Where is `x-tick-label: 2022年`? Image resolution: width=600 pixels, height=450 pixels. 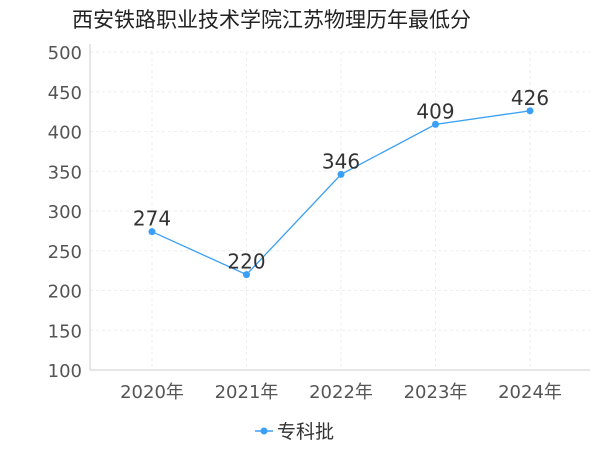 x-tick-label: 2022年 is located at coordinates (341, 392).